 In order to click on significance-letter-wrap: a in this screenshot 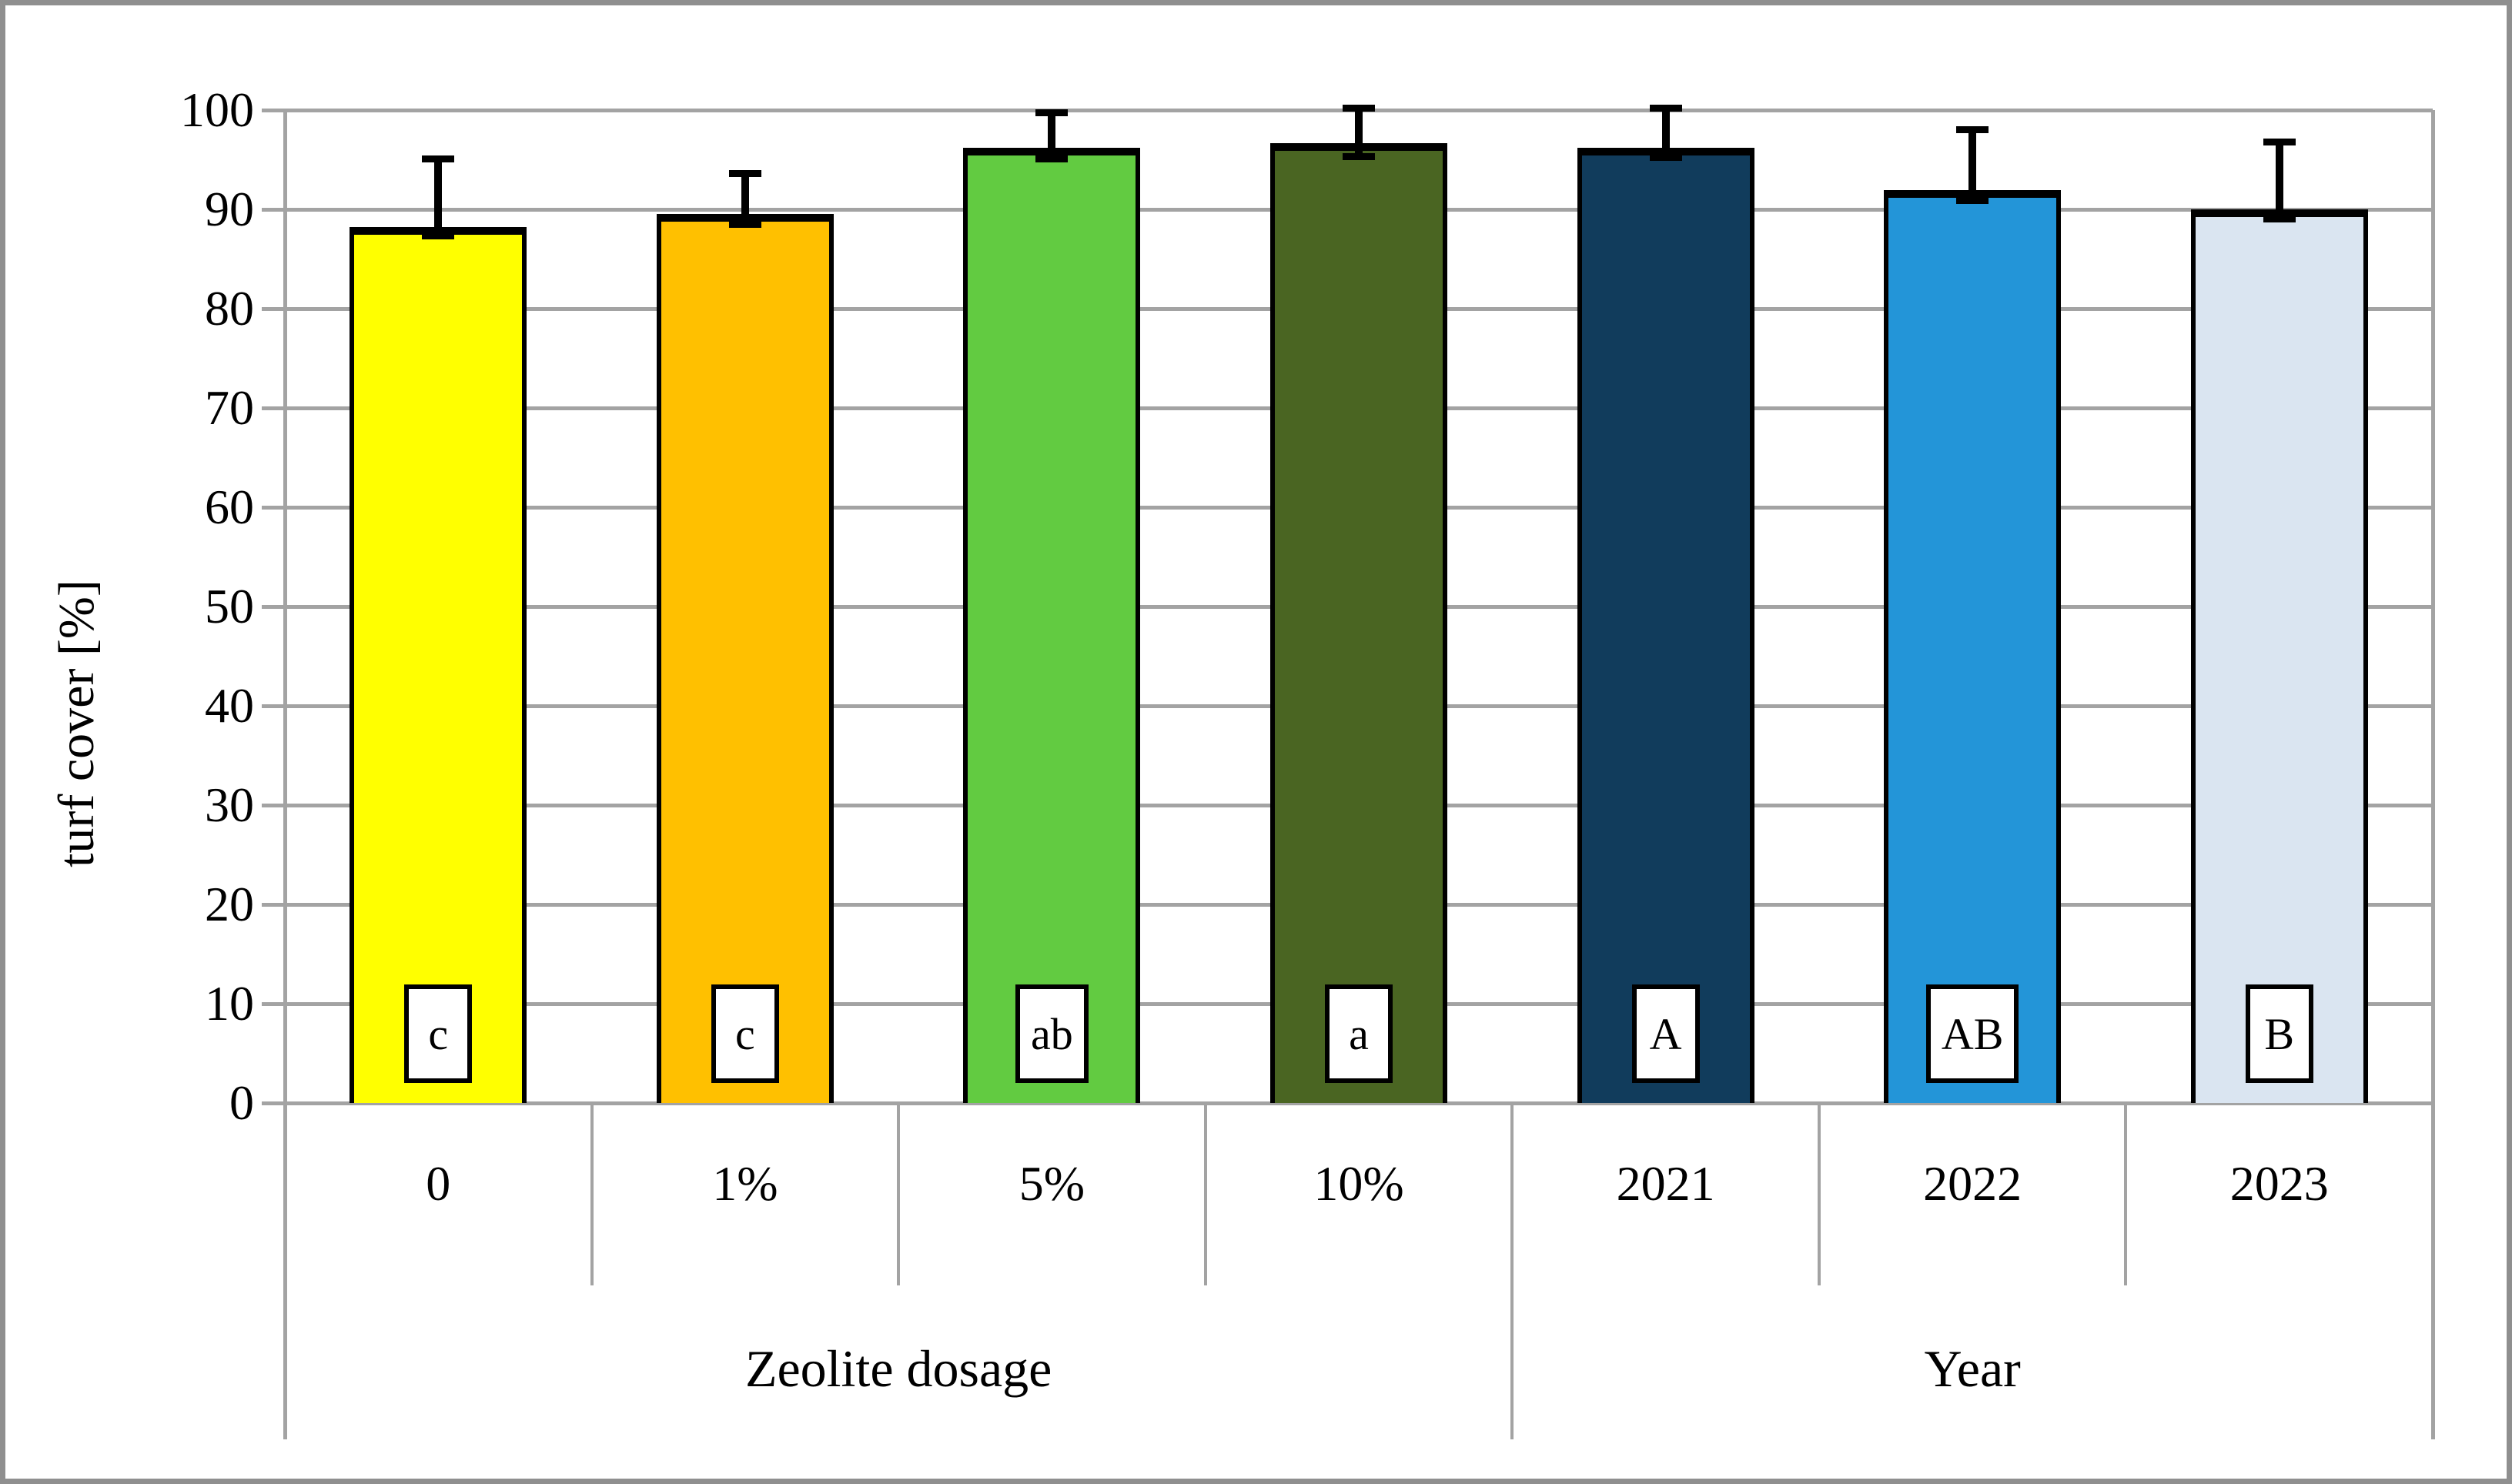, I will do `click(1359, 1033)`.